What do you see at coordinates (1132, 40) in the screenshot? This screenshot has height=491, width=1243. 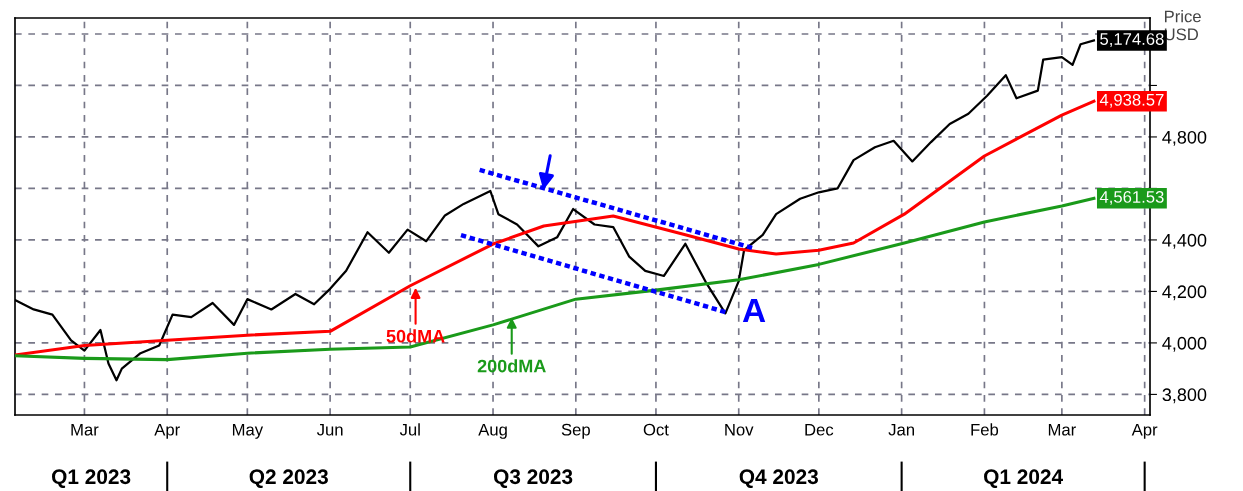 I see `data-label: 5,174.68` at bounding box center [1132, 40].